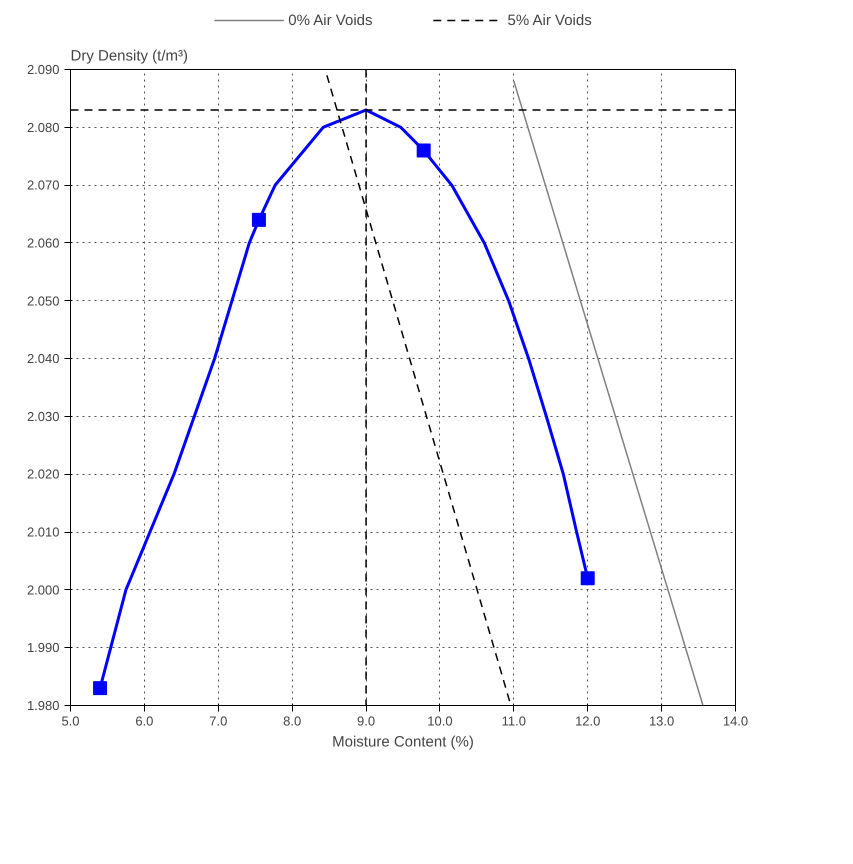 This screenshot has width=853, height=864. Describe the element at coordinates (129, 56) in the screenshot. I see `y-axis-title: Dry Density (t/m³)` at that location.